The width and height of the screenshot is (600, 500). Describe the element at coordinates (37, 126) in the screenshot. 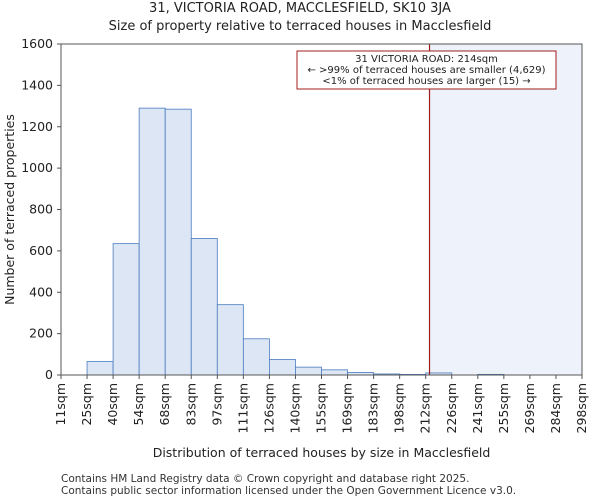

I see `y-tick-label: 1200` at that location.